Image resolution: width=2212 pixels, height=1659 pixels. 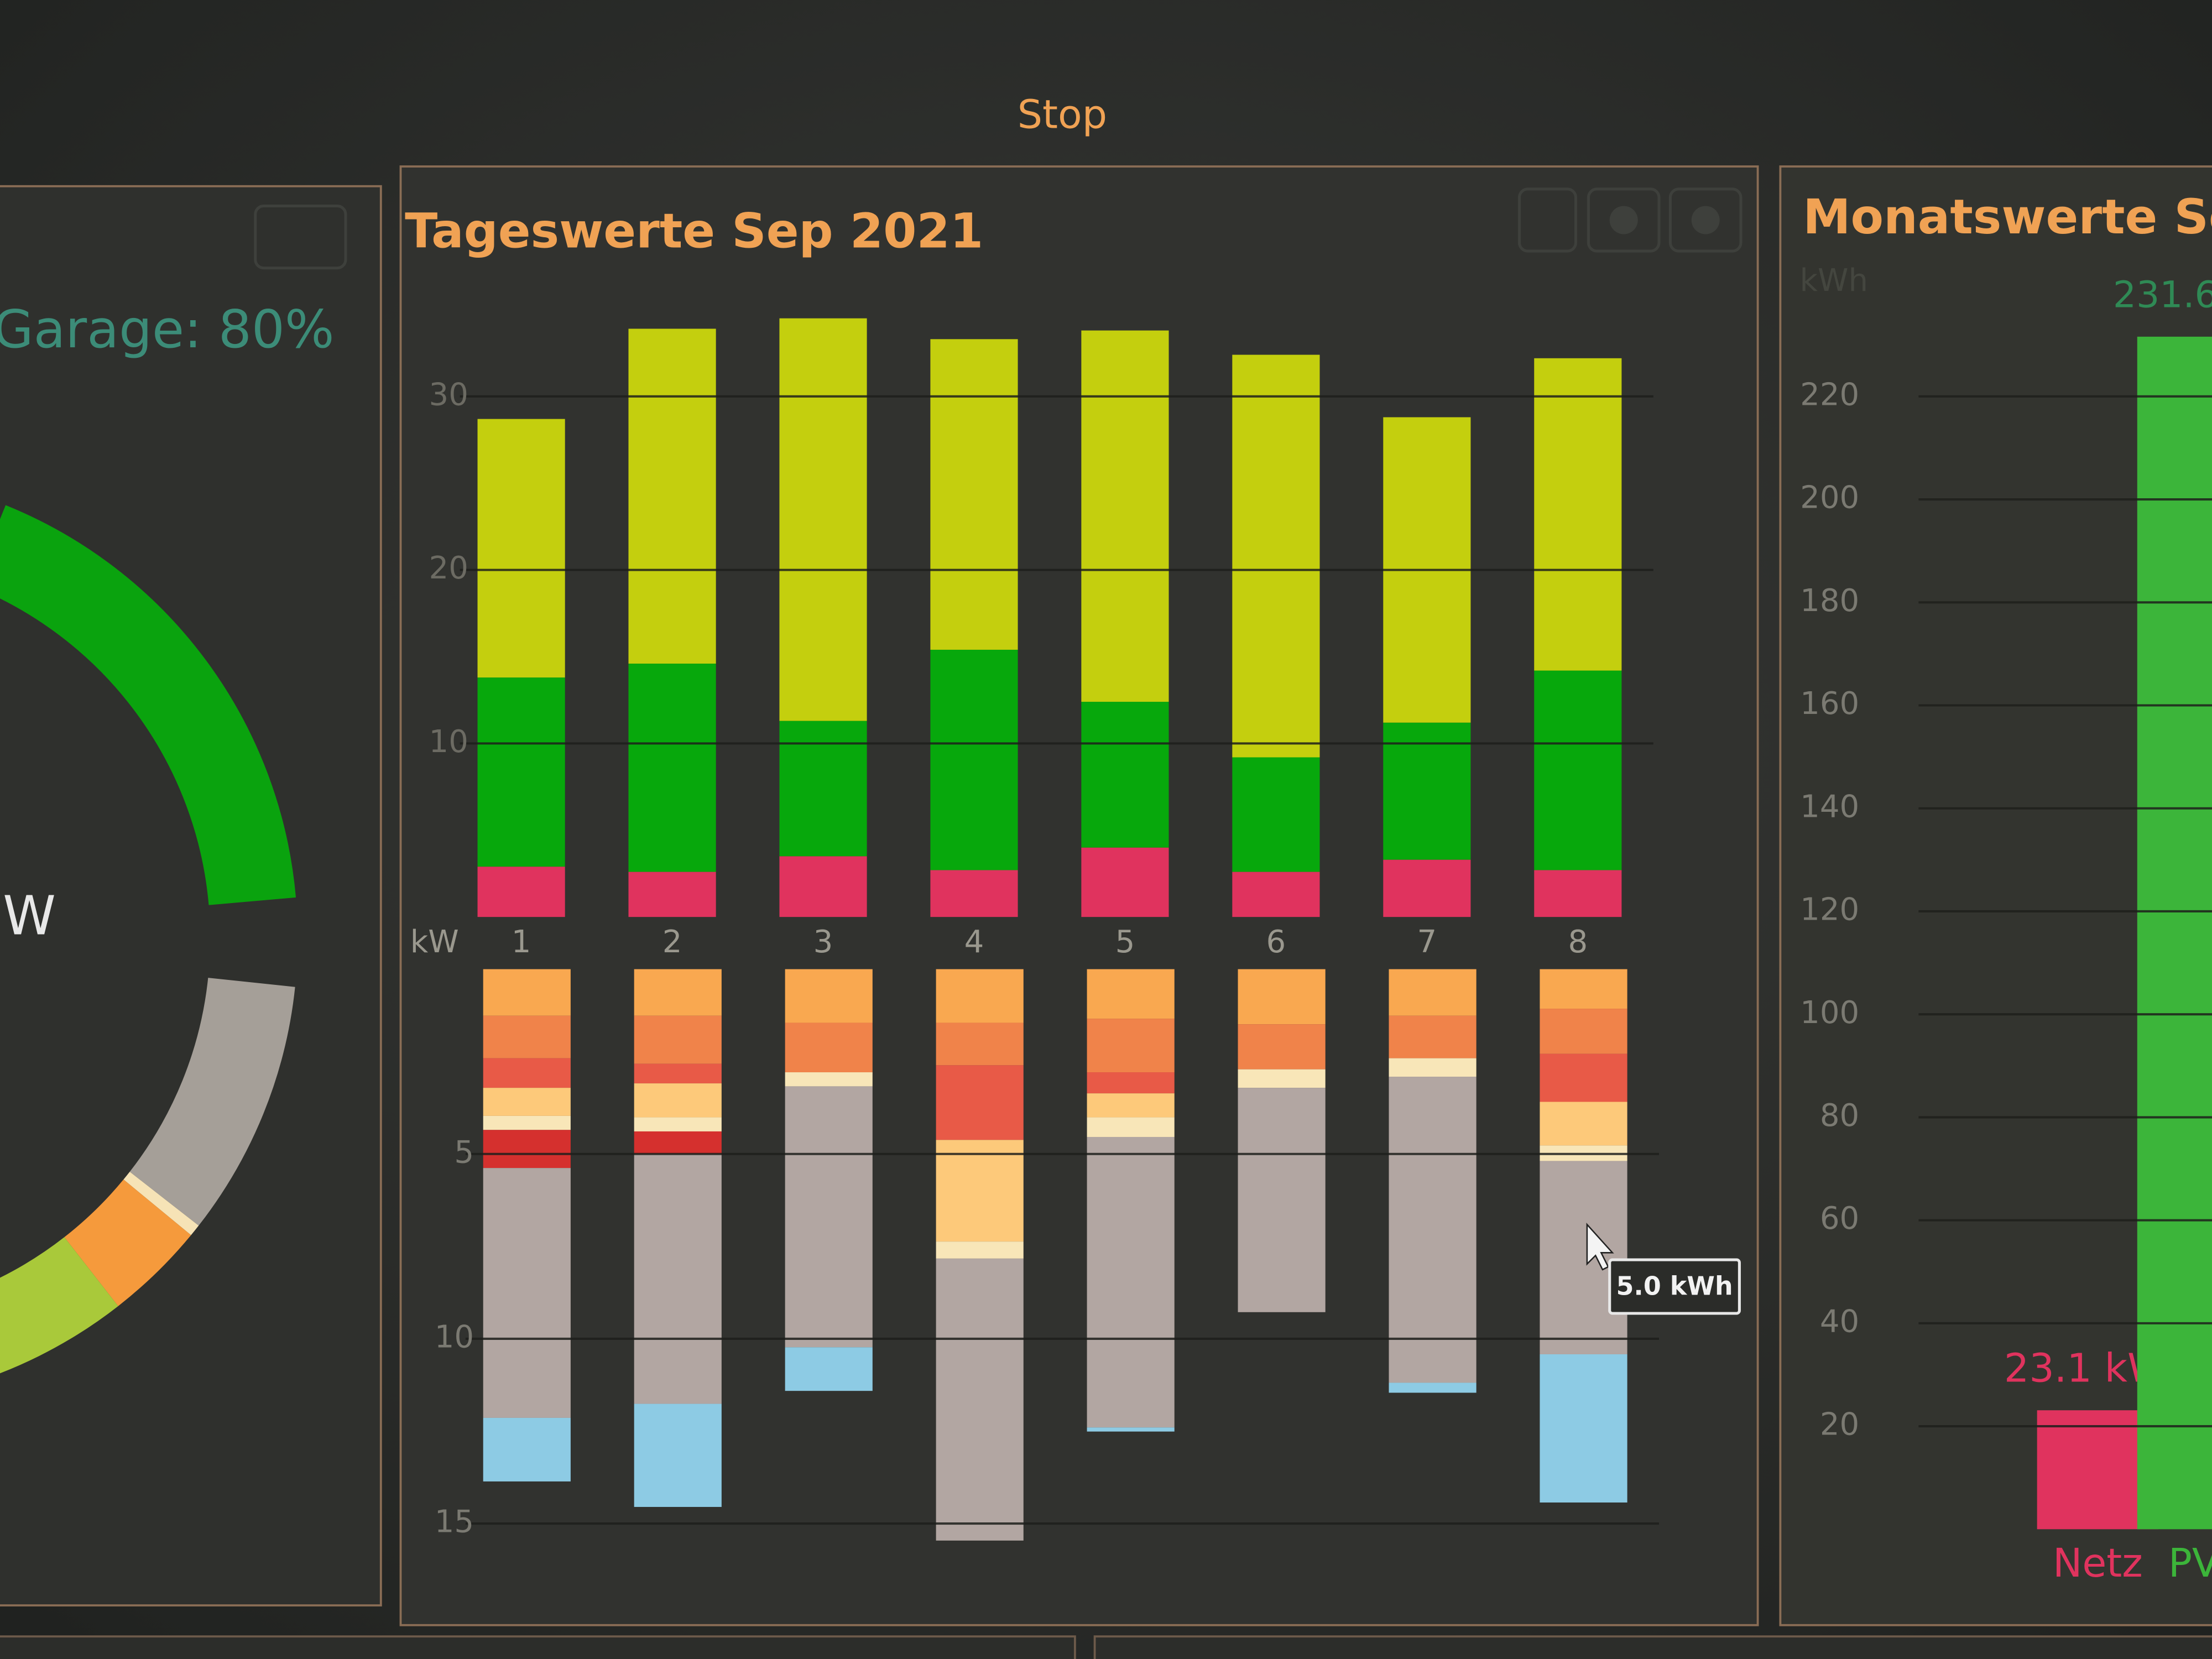 I want to click on axis-label: kW, so click(x=435, y=942).